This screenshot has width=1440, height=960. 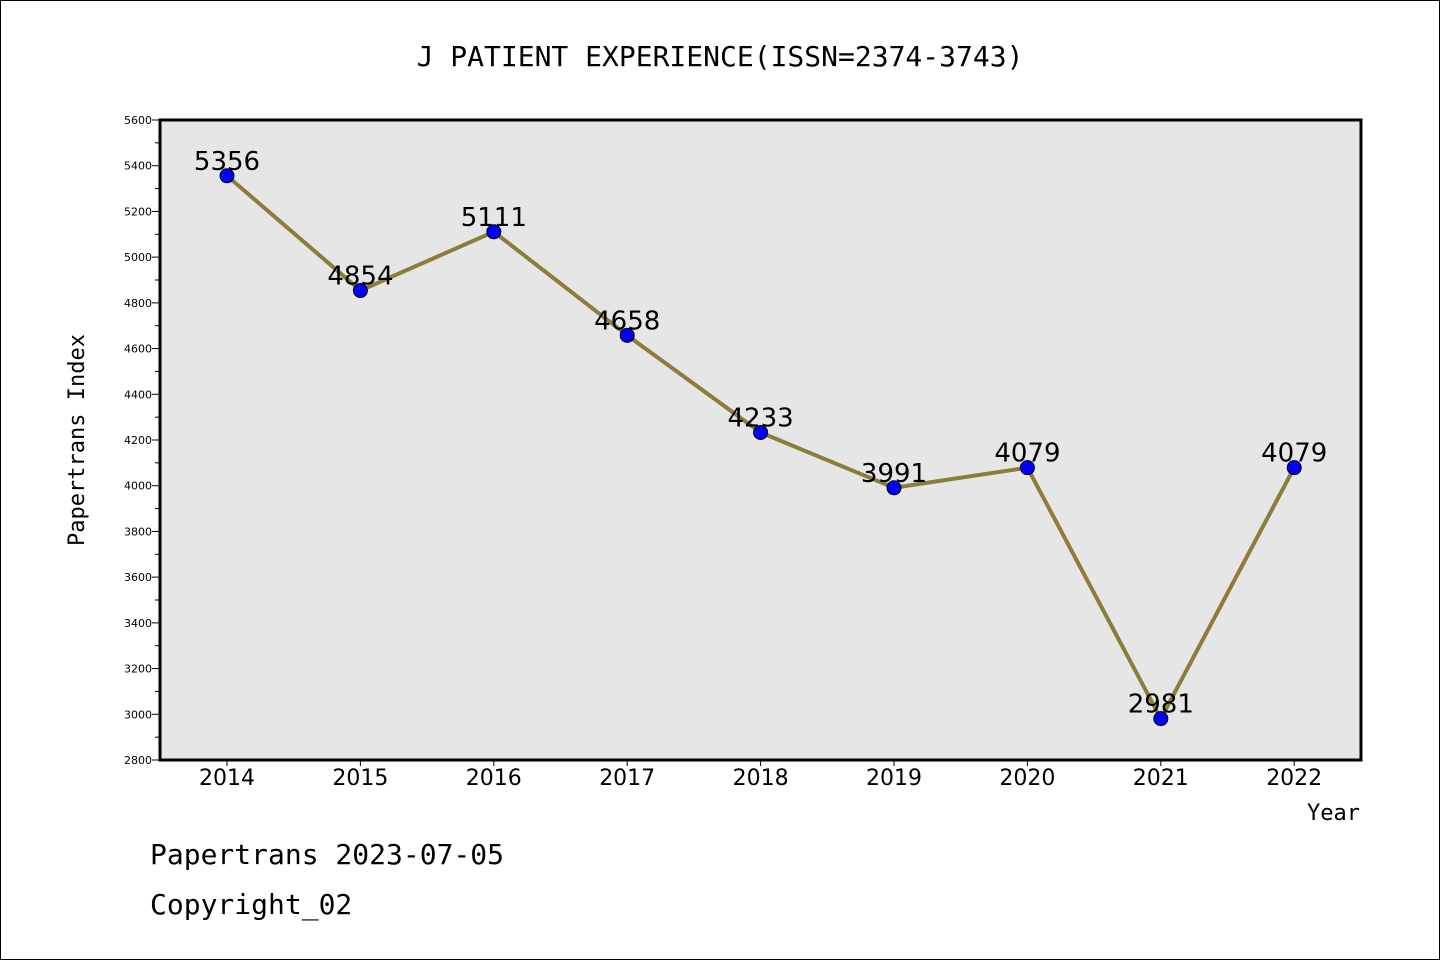 I want to click on y-tick-label: 5400, so click(x=138, y=166).